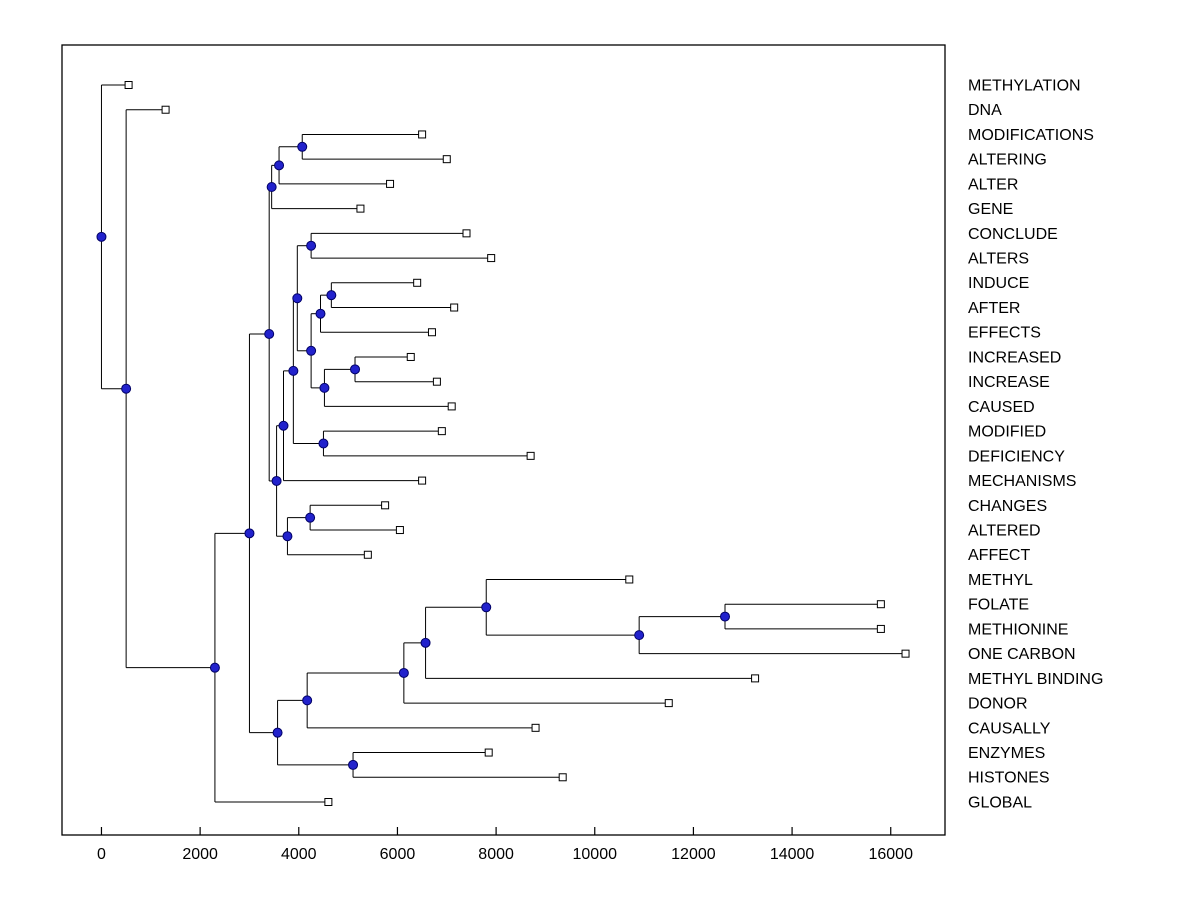  What do you see at coordinates (994, 308) in the screenshot?
I see `leaf-label: AFTER` at bounding box center [994, 308].